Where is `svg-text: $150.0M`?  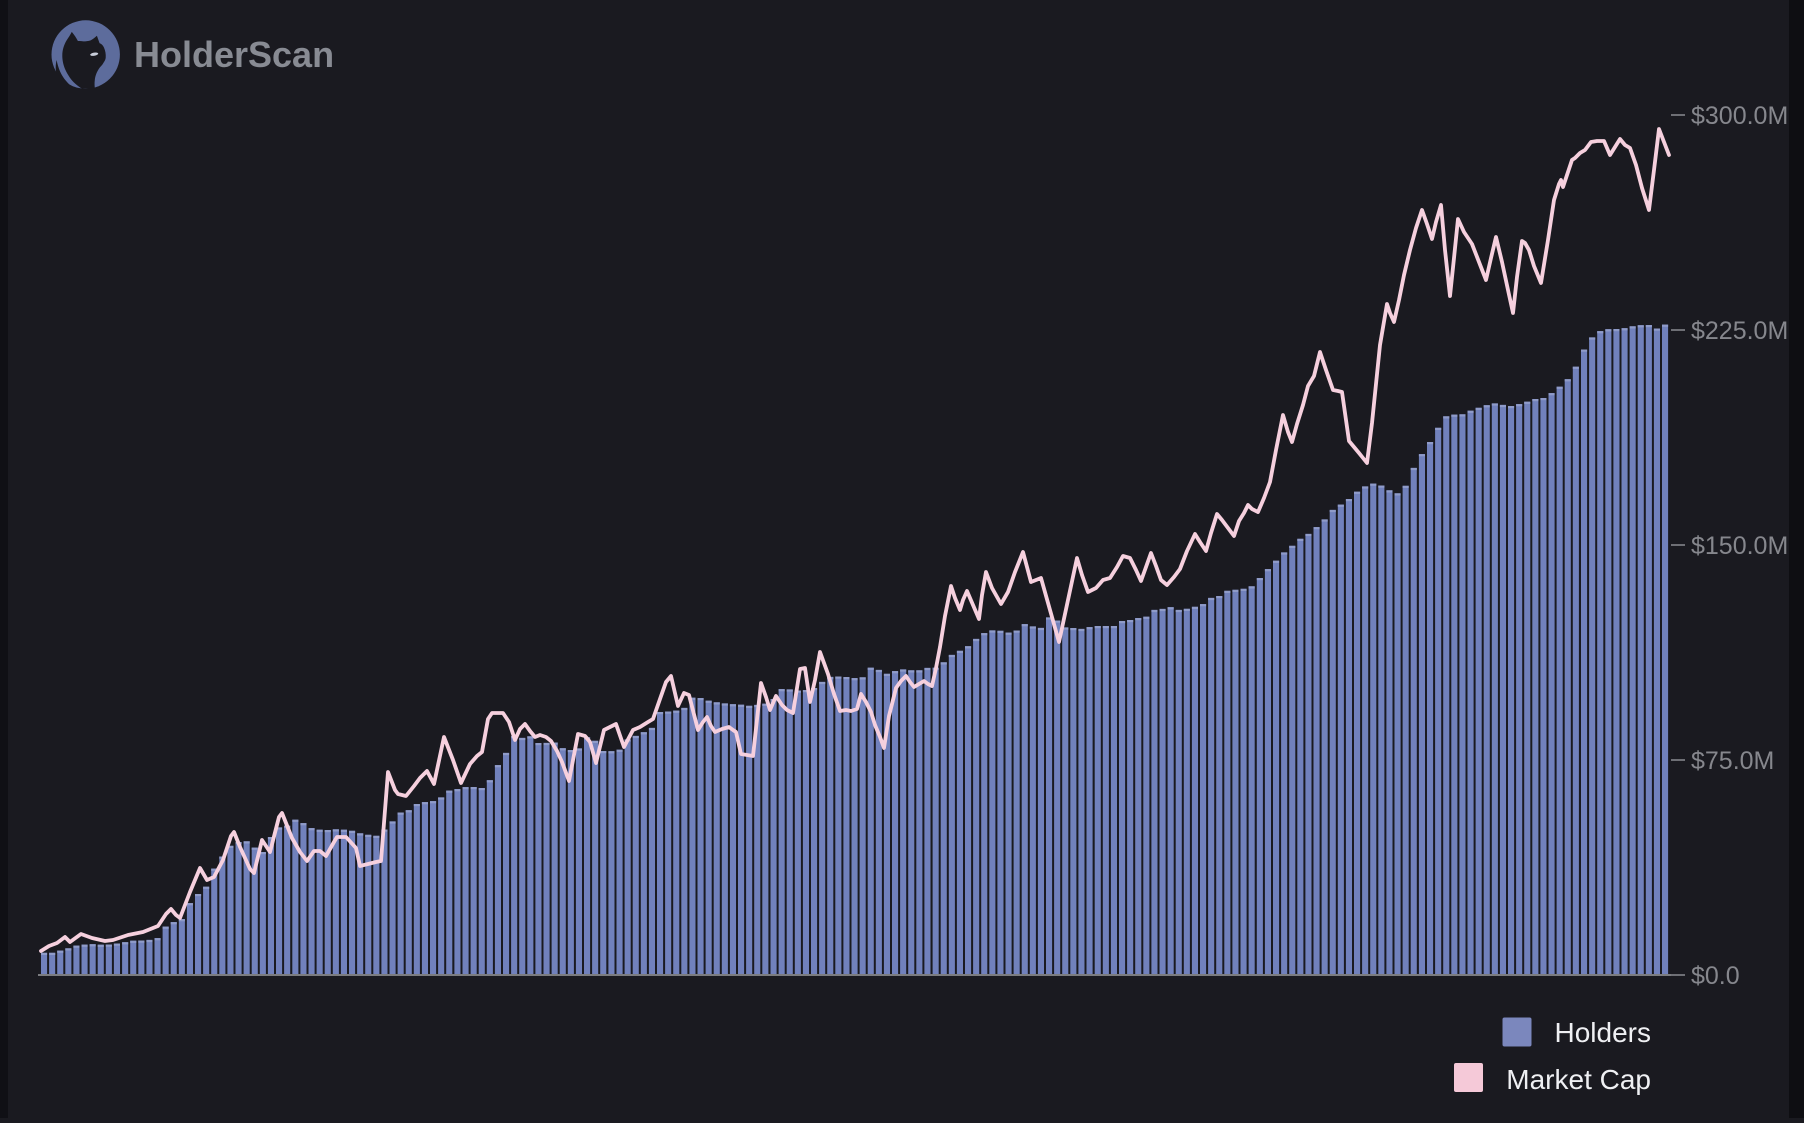 svg-text: $150.0M is located at coordinates (1739, 546).